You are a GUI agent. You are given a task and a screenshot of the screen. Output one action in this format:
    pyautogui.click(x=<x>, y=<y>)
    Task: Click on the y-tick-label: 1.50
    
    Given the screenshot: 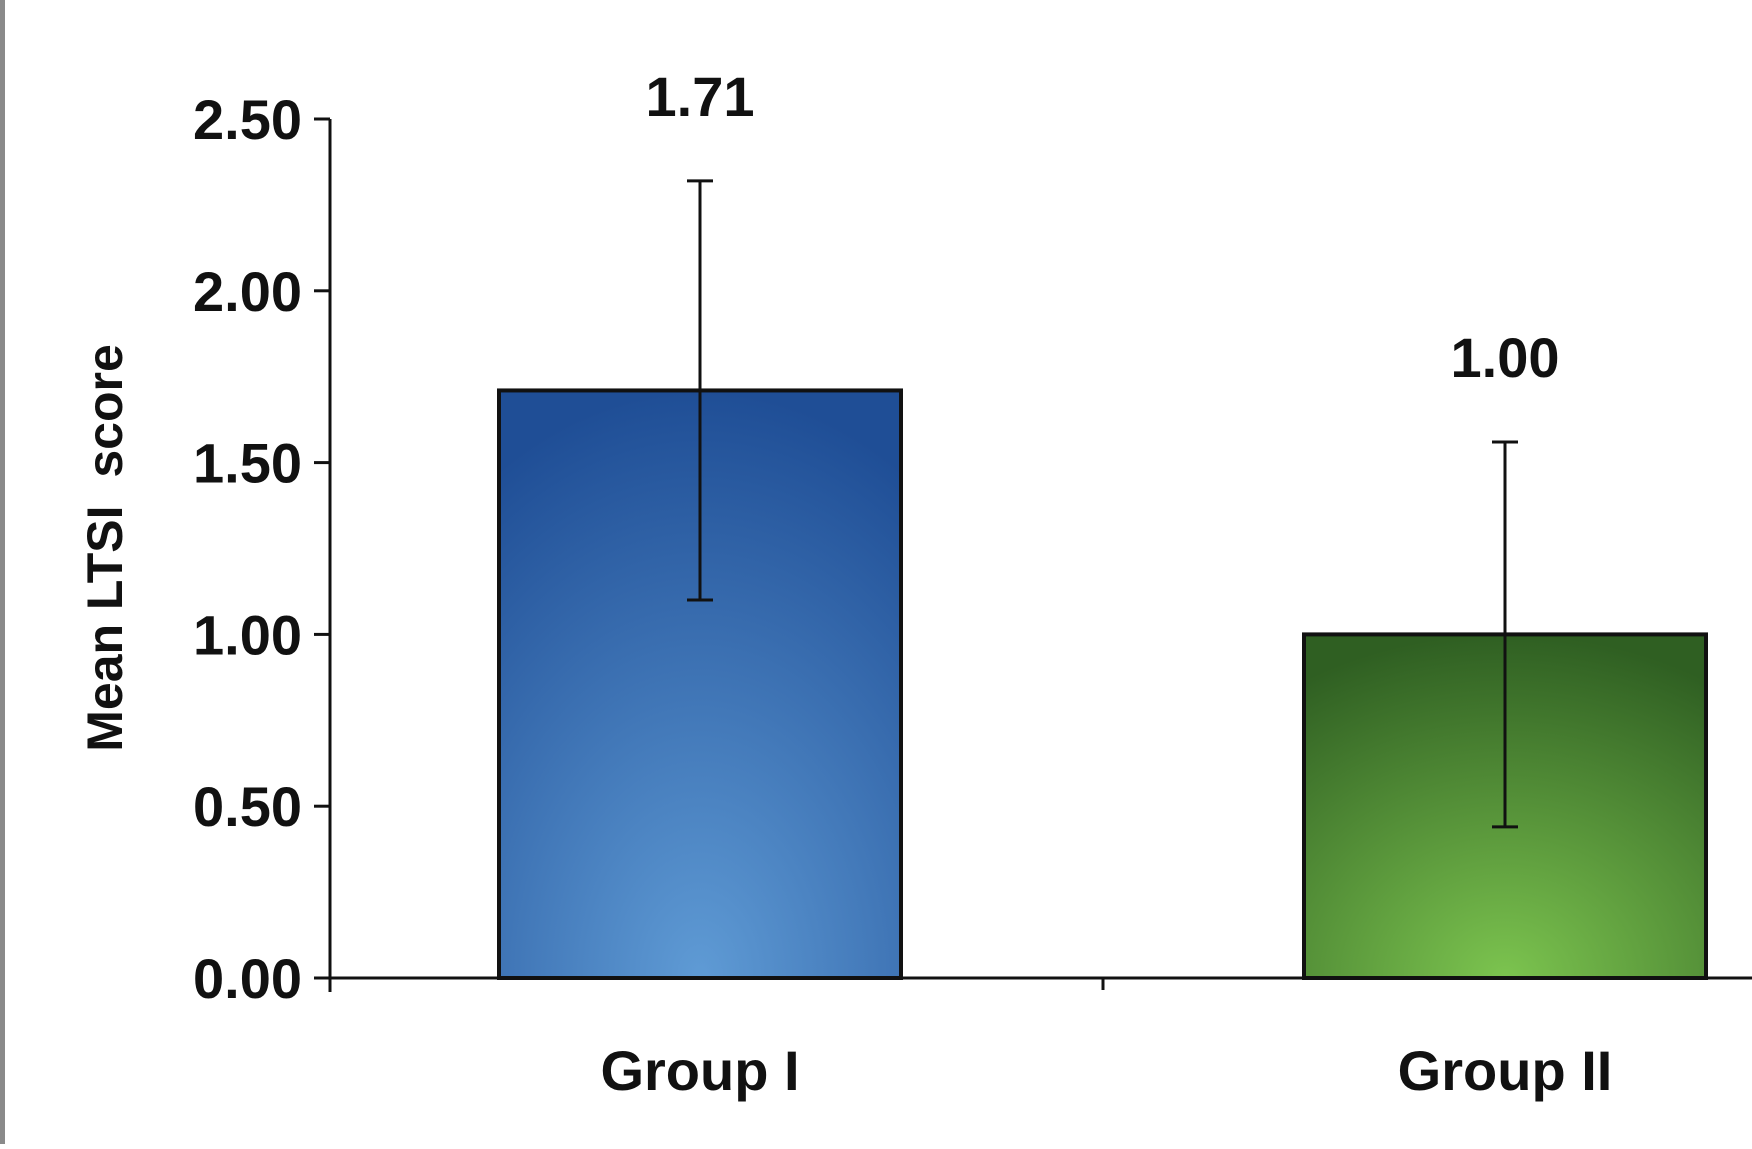 What is the action you would take?
    pyautogui.click(x=247, y=463)
    